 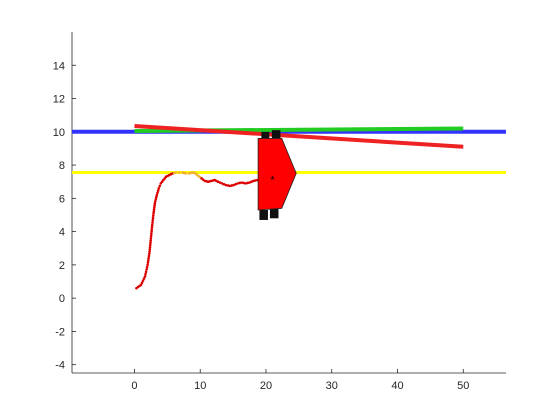 I want to click on y-tick-label: -4, so click(x=60, y=366).